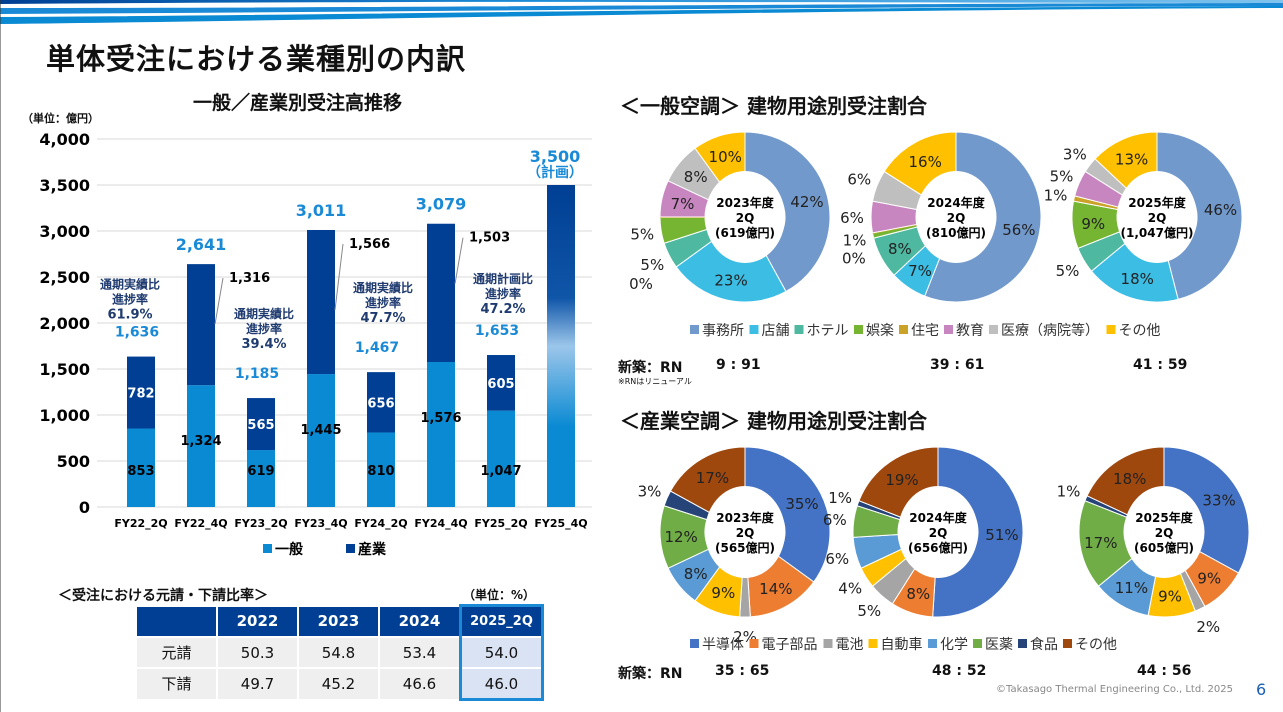  What do you see at coordinates (1044, 644) in the screenshot?
I see `legend-label: 食品` at bounding box center [1044, 644].